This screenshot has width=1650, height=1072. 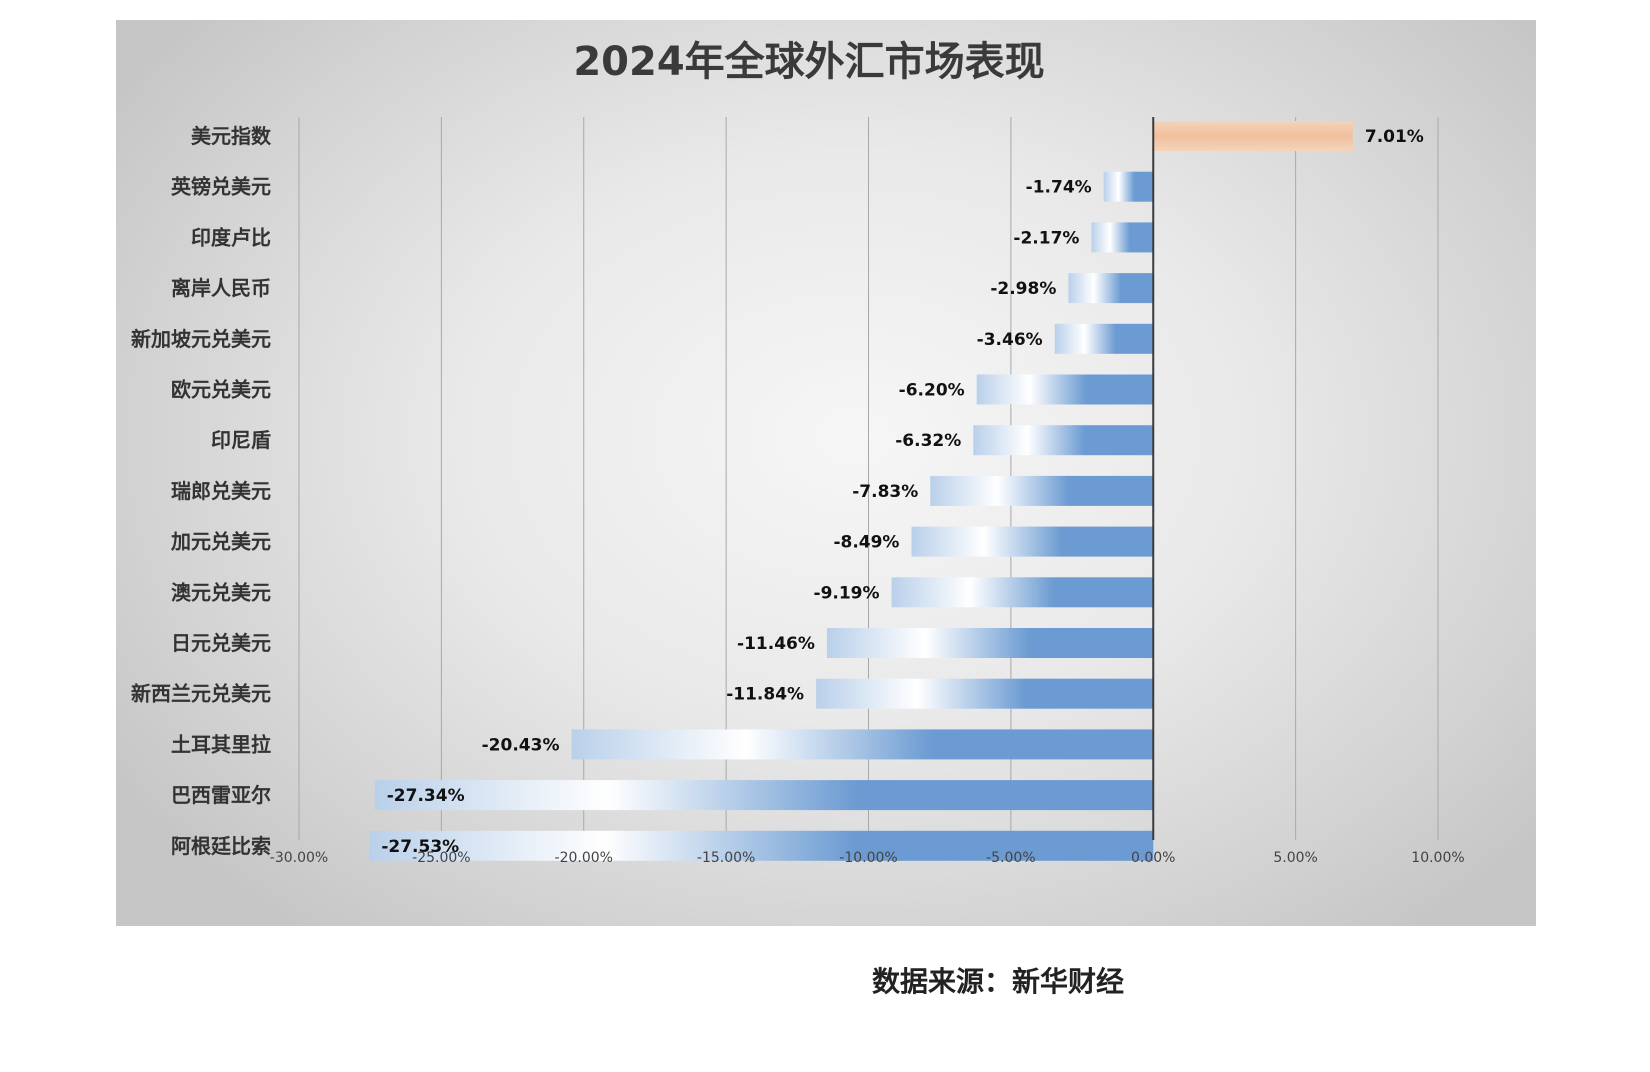 What do you see at coordinates (928, 441) in the screenshot?
I see `data-label: -6.32%` at bounding box center [928, 441].